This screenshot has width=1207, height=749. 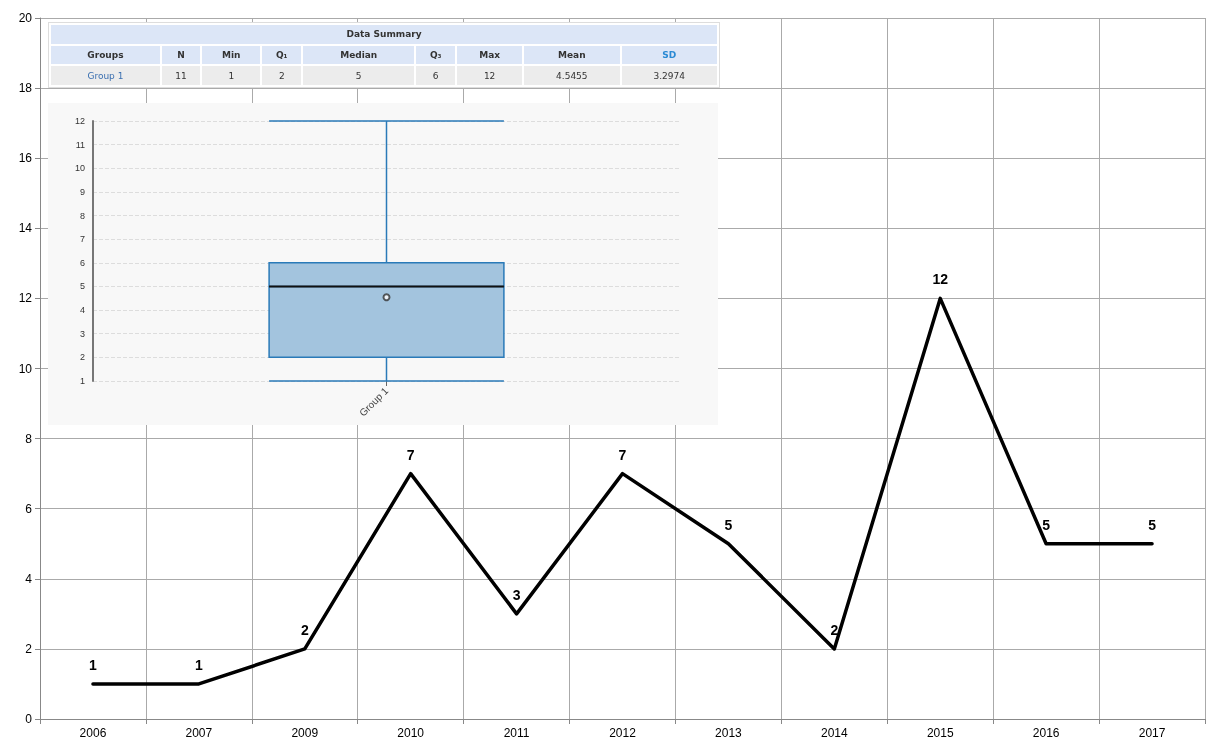 I want to click on category-label: Min, so click(x=231, y=55).